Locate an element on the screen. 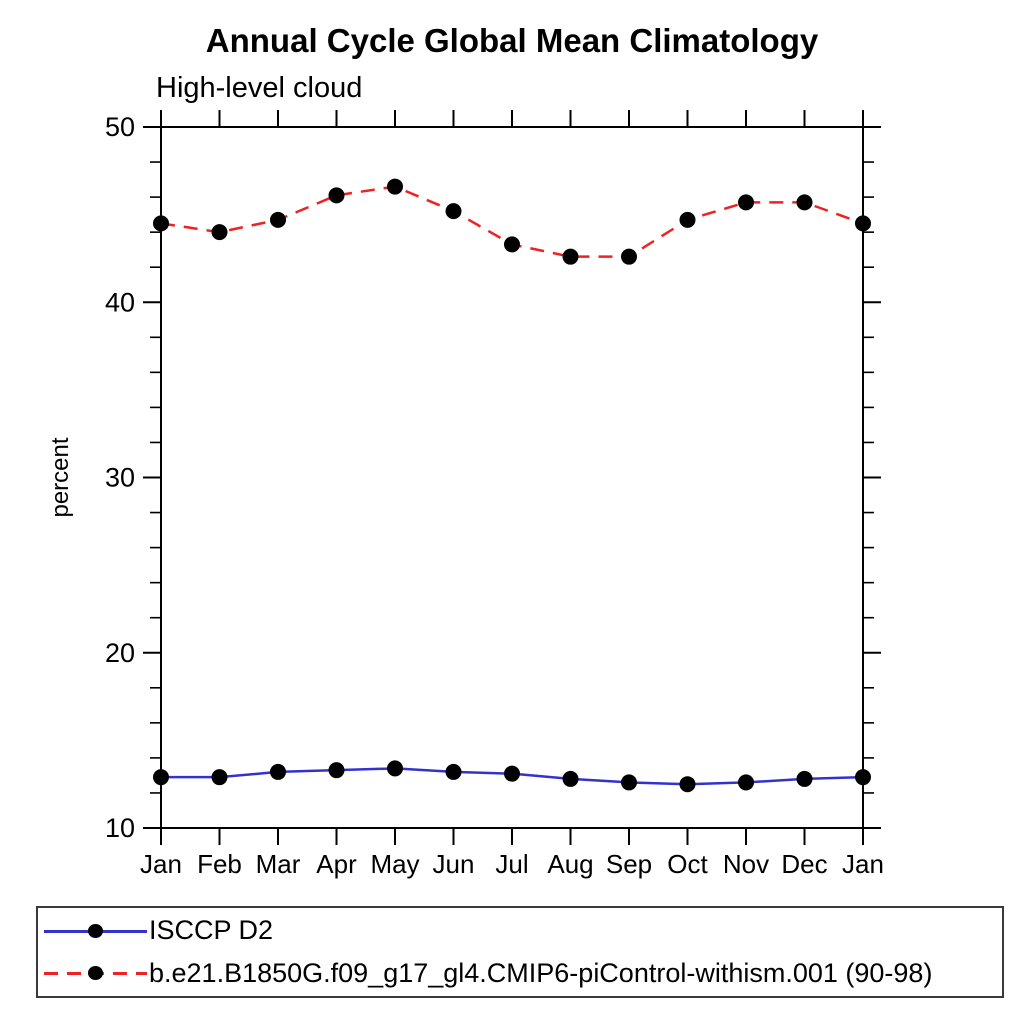 This screenshot has width=1024, height=1024. y-tick-label: 20 is located at coordinates (120, 653).